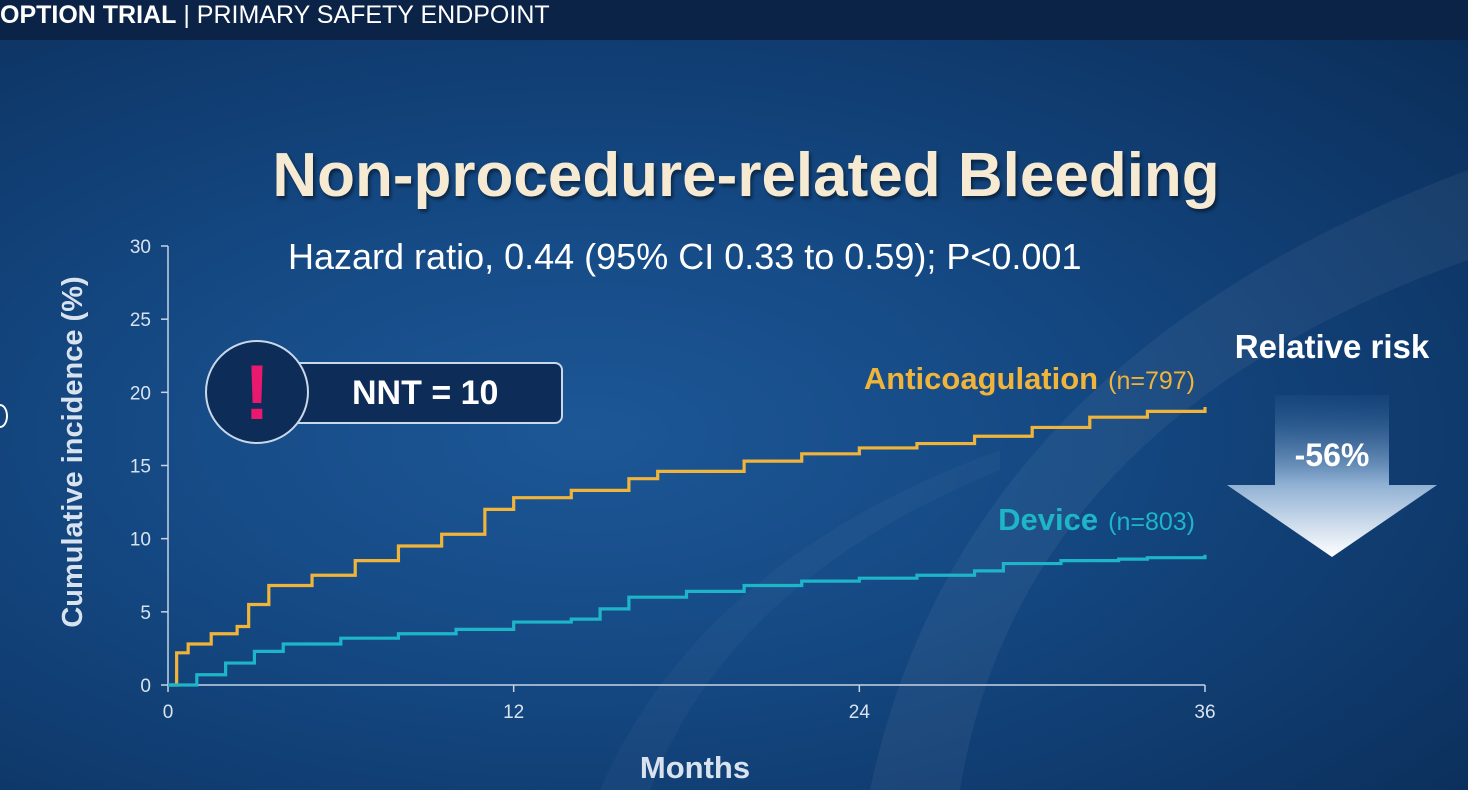 This screenshot has width=1468, height=790. I want to click on x-tick-label: 0, so click(168, 712).